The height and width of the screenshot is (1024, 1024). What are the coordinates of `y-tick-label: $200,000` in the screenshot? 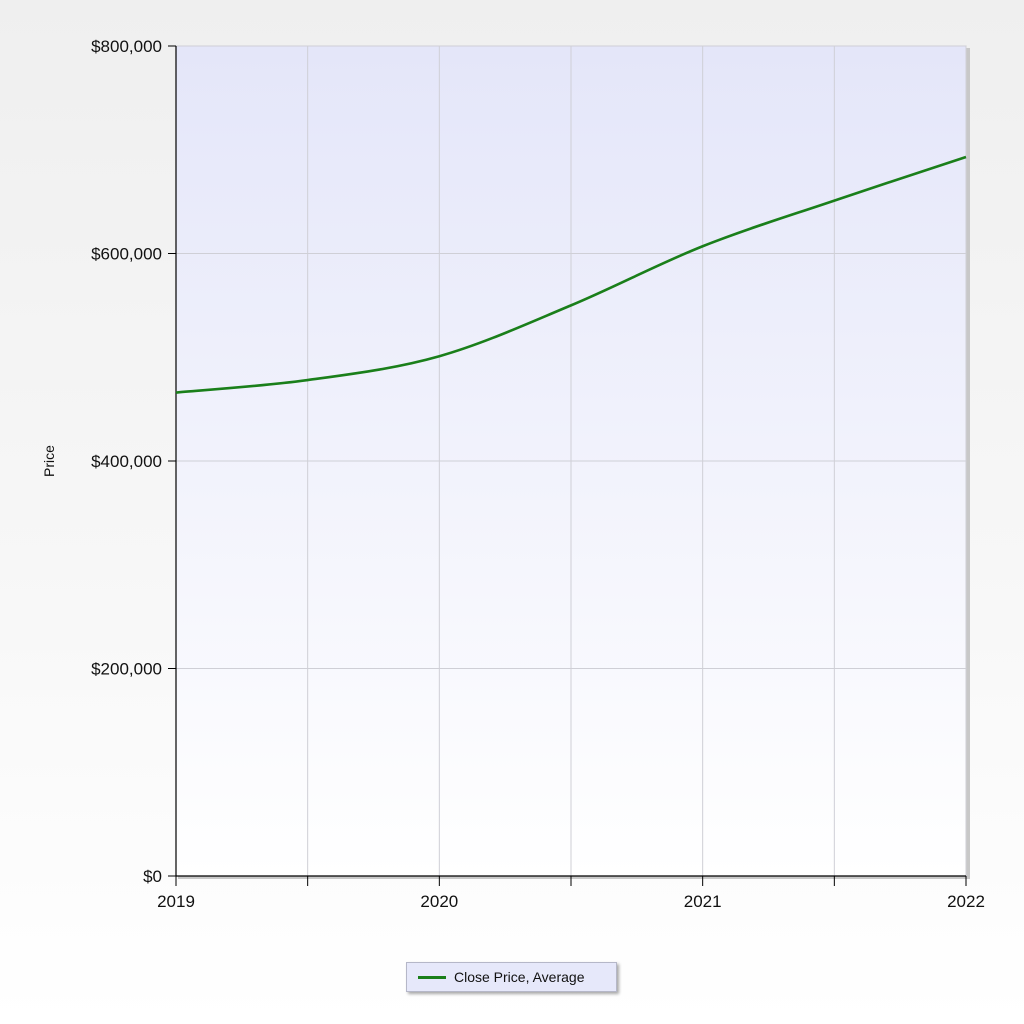 It's located at (126, 669).